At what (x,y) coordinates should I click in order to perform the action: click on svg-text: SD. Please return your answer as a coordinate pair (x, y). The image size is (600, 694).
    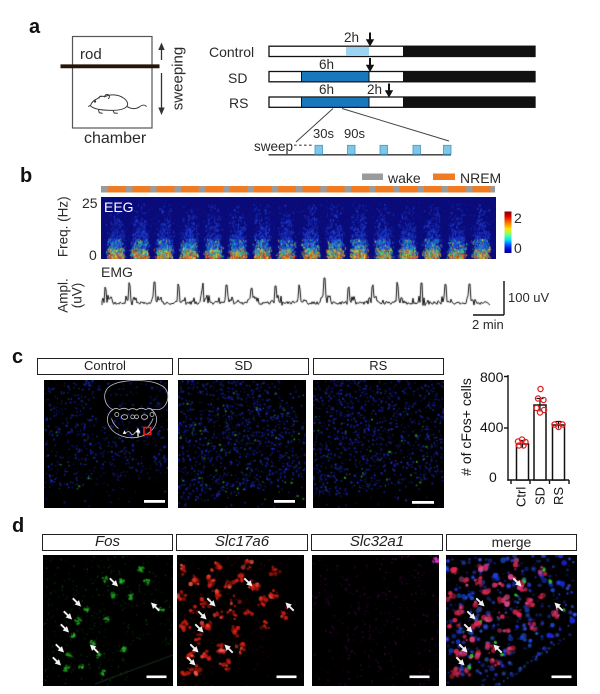
    Looking at the image, I should click on (540, 496).